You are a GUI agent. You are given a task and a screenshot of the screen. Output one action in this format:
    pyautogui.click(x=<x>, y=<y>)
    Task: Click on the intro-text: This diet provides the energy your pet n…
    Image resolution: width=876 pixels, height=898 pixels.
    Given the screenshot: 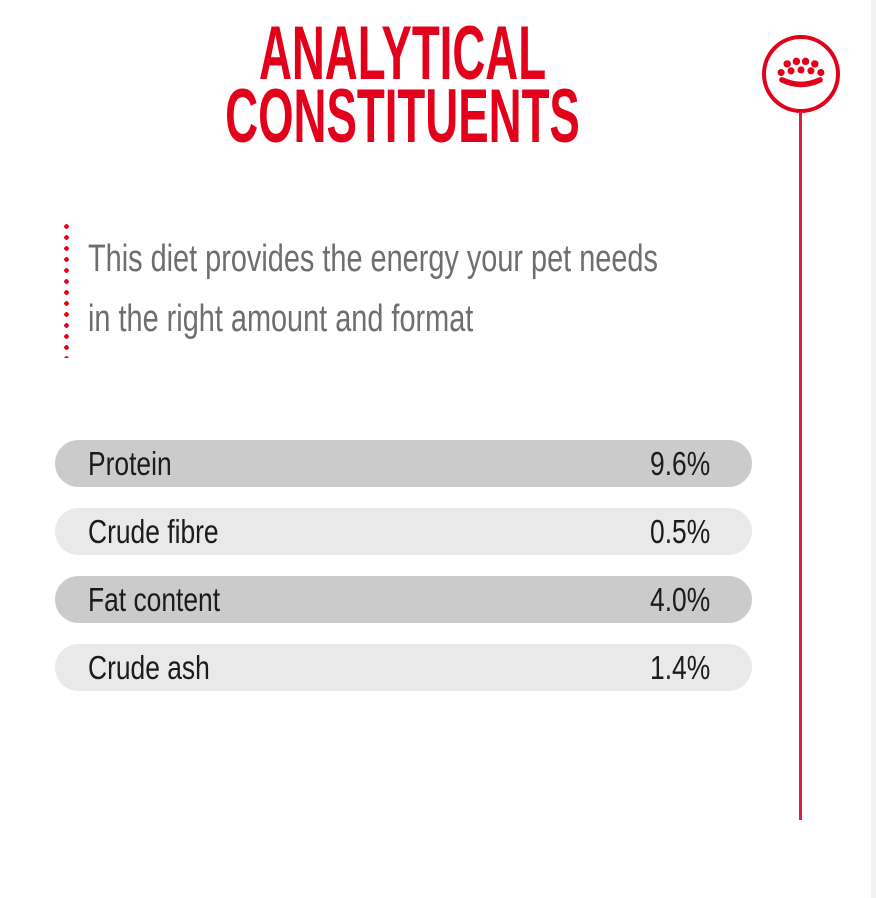 What is the action you would take?
    pyautogui.click(x=373, y=289)
    